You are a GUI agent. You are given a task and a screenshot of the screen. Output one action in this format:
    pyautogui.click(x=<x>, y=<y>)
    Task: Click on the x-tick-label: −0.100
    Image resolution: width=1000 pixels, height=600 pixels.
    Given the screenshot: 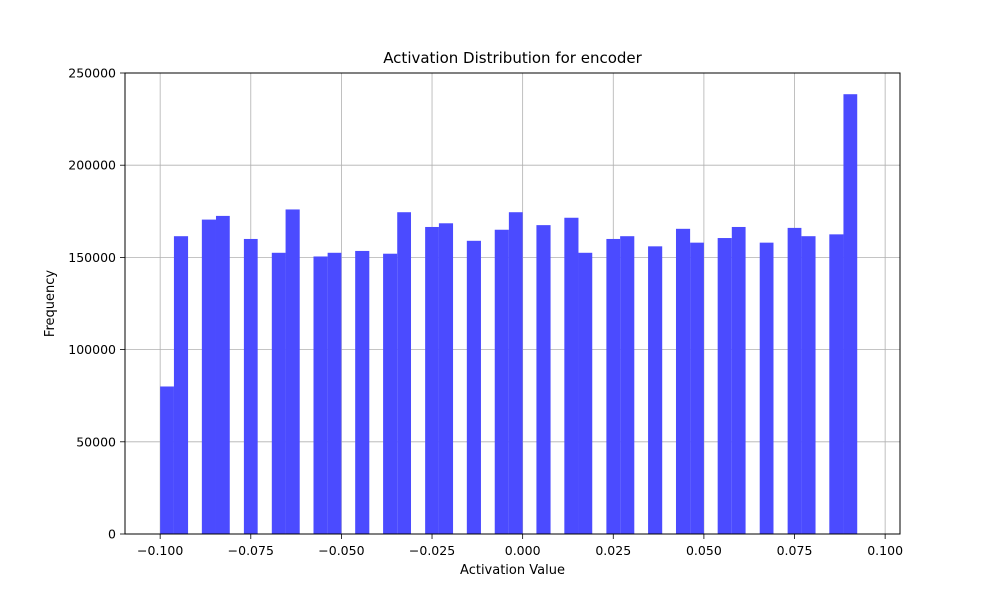 What is the action you would take?
    pyautogui.click(x=160, y=550)
    